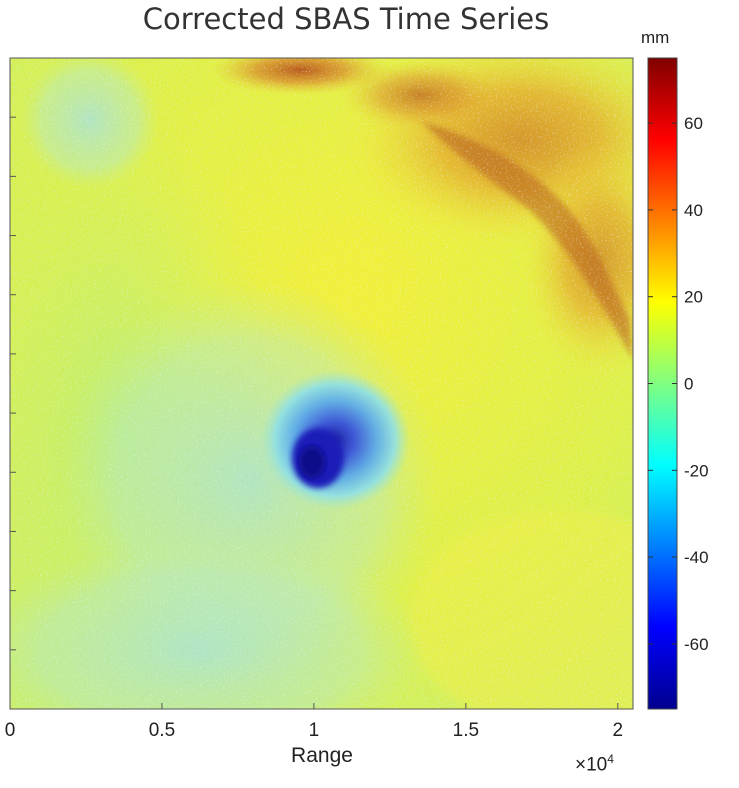 The width and height of the screenshot is (739, 788). I want to click on x-exponent-power: 4, so click(610, 759).